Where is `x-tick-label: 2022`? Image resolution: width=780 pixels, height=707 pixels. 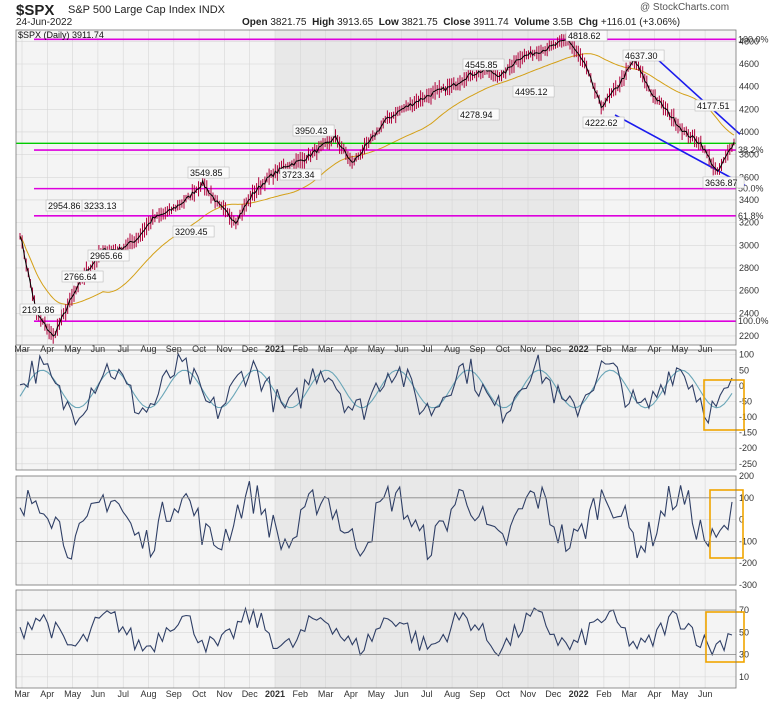 x-tick-label: 2022 is located at coordinates (579, 694).